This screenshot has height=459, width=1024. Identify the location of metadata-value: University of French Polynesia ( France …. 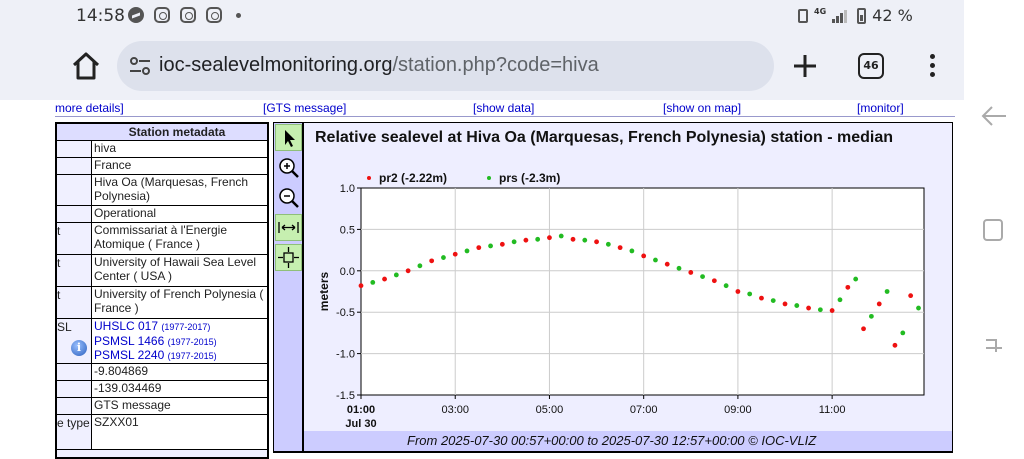
(179, 302).